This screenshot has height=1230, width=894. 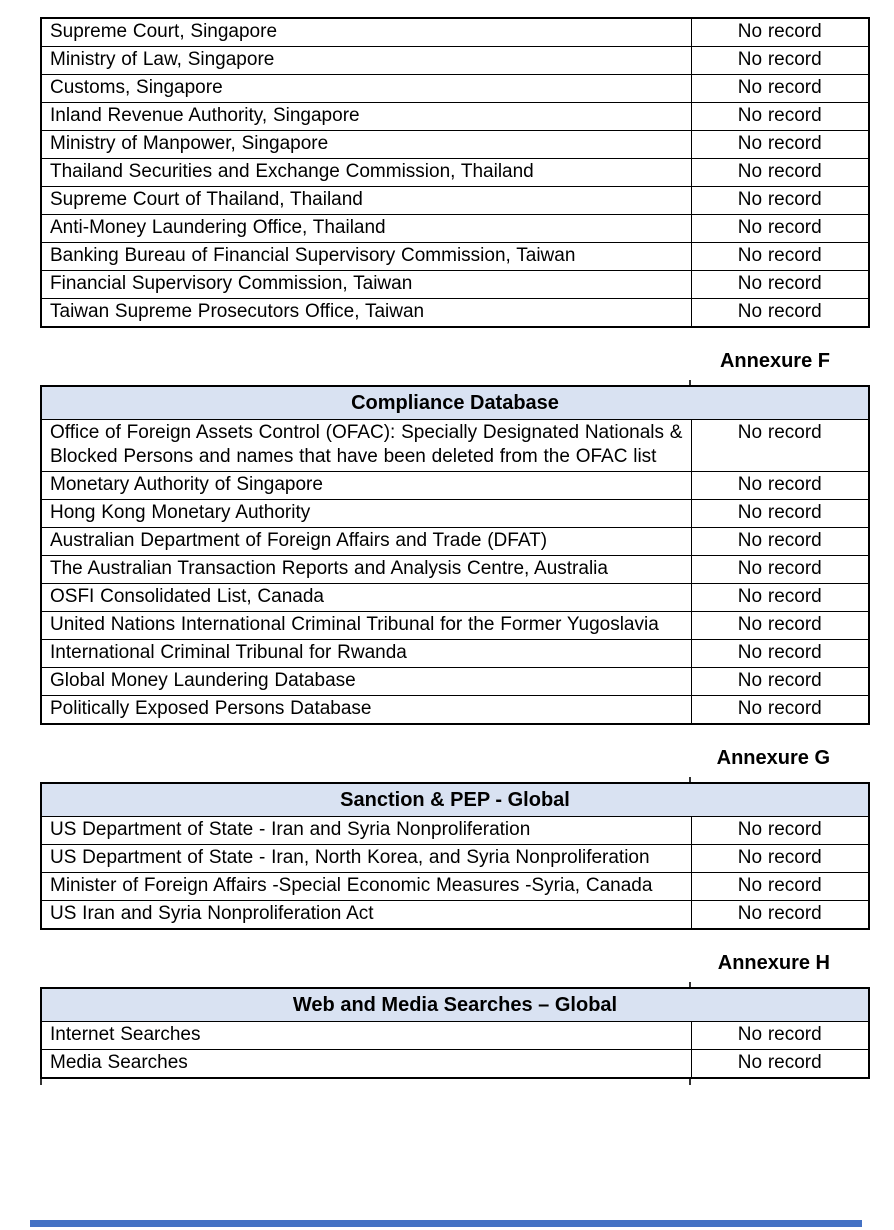 I want to click on source-cell: OSFI Consolidated List, Canada, so click(x=366, y=597).